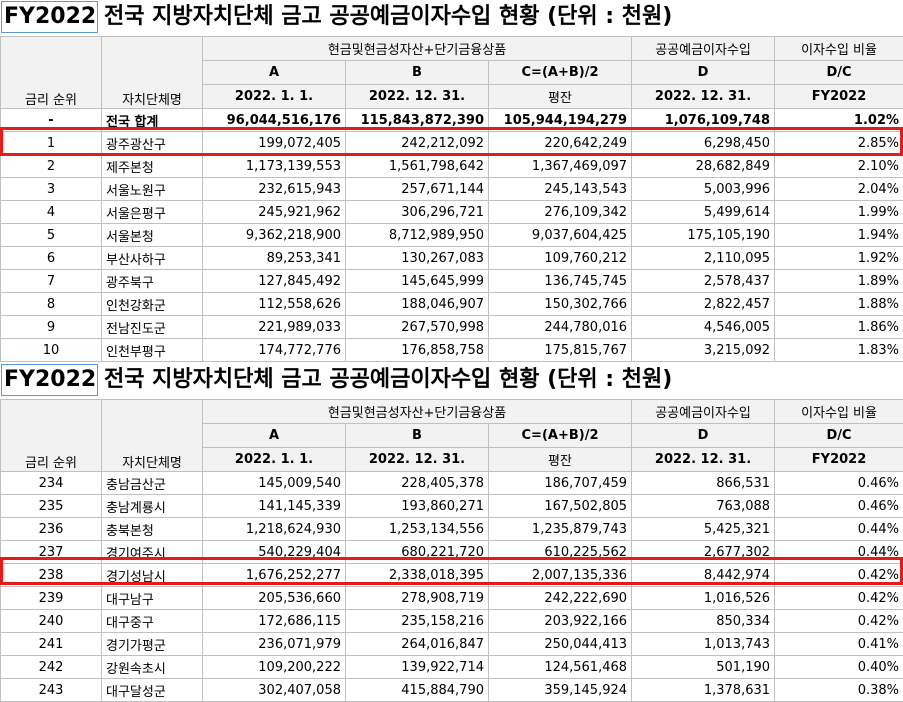 This screenshot has width=903, height=702. Describe the element at coordinates (560, 552) in the screenshot. I see `cell-c: 610,225,562` at that location.